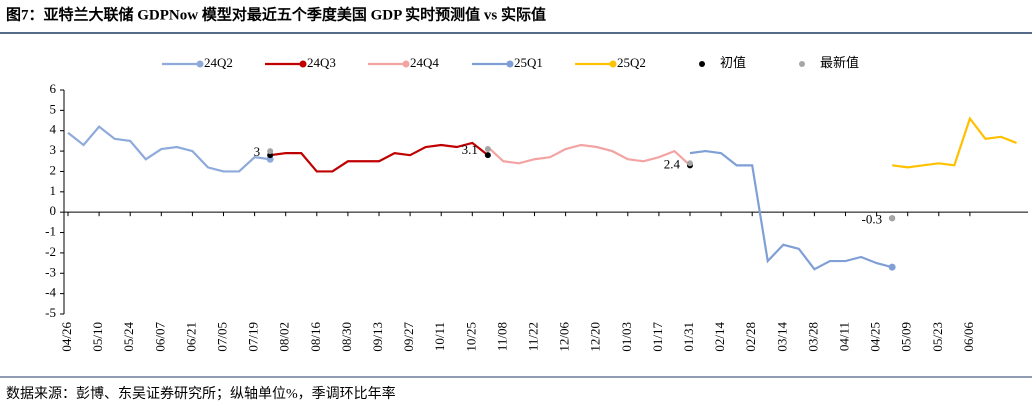  I want to click on value-label: 2.4, so click(672, 163).